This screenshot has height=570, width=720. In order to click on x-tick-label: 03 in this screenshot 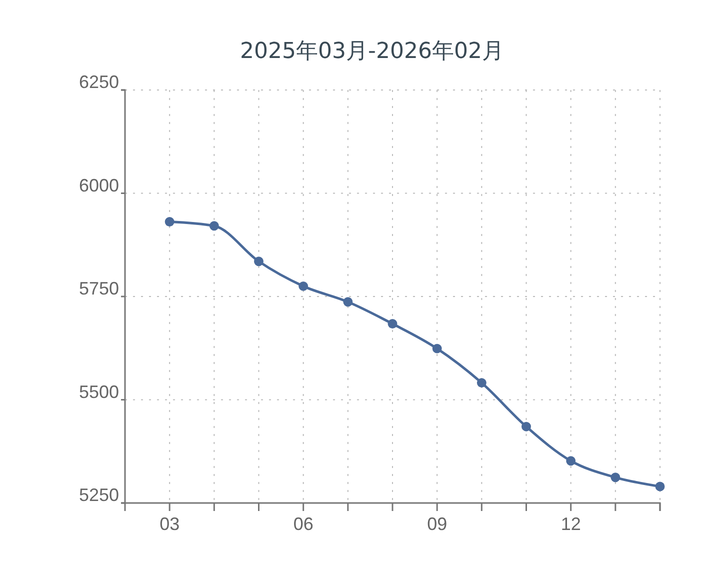, I will do `click(170, 524)`.